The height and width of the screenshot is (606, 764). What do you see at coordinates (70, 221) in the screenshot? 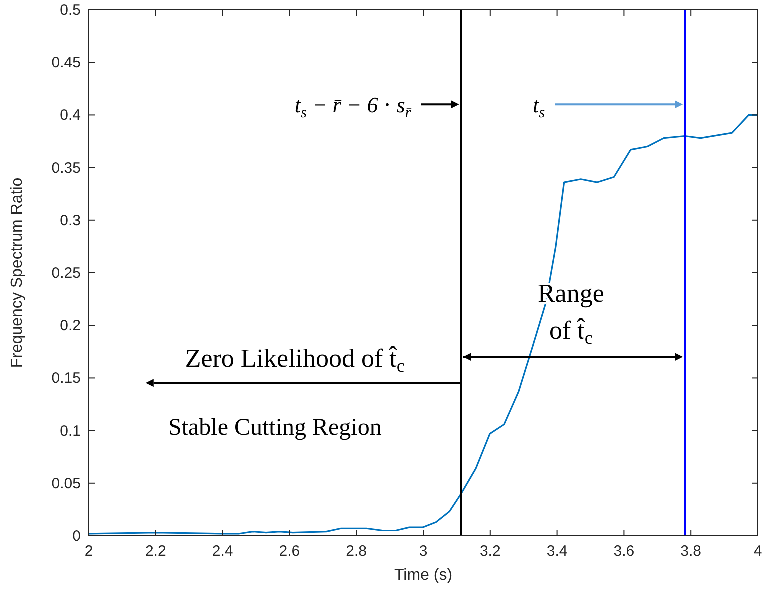
I see `y-tick-label: 0.3` at bounding box center [70, 221].